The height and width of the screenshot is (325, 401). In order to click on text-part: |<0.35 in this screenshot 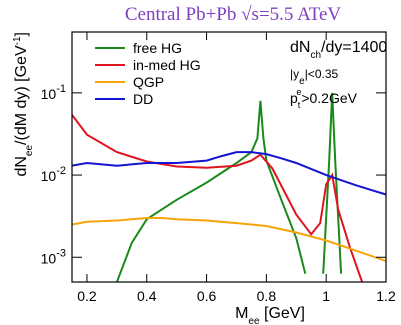, I will do `click(322, 74)`.